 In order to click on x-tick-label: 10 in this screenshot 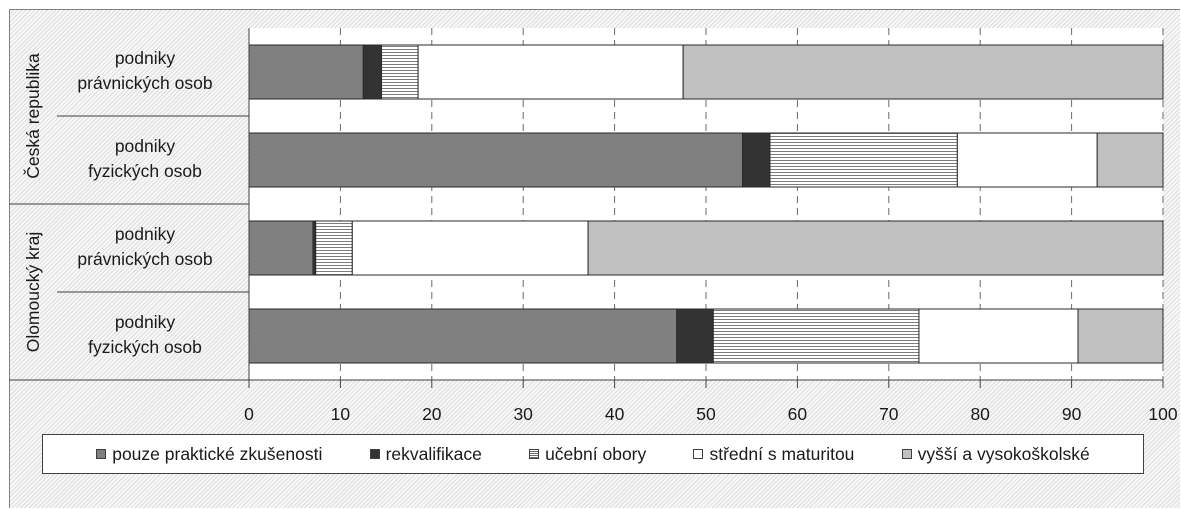, I will do `click(340, 414)`.